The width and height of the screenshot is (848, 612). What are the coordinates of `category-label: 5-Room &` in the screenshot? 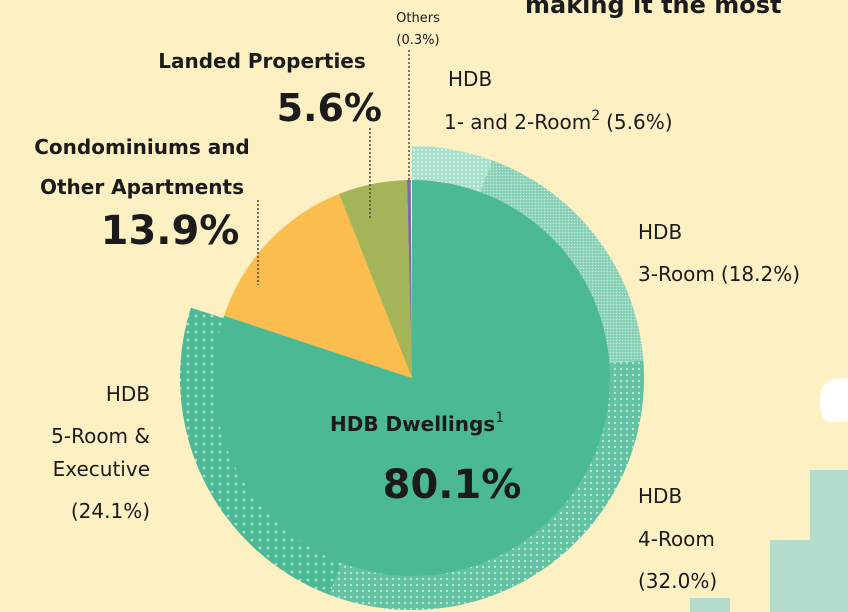 It's located at (100, 436).